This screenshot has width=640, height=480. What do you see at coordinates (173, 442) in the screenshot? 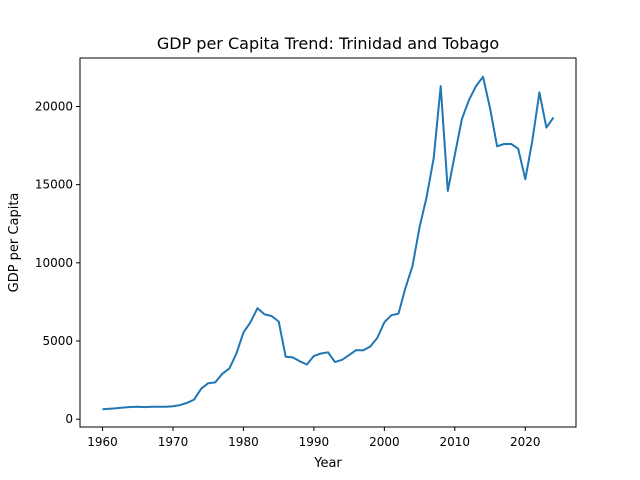
I see `x-tick-label-1970: 1970` at bounding box center [173, 442].